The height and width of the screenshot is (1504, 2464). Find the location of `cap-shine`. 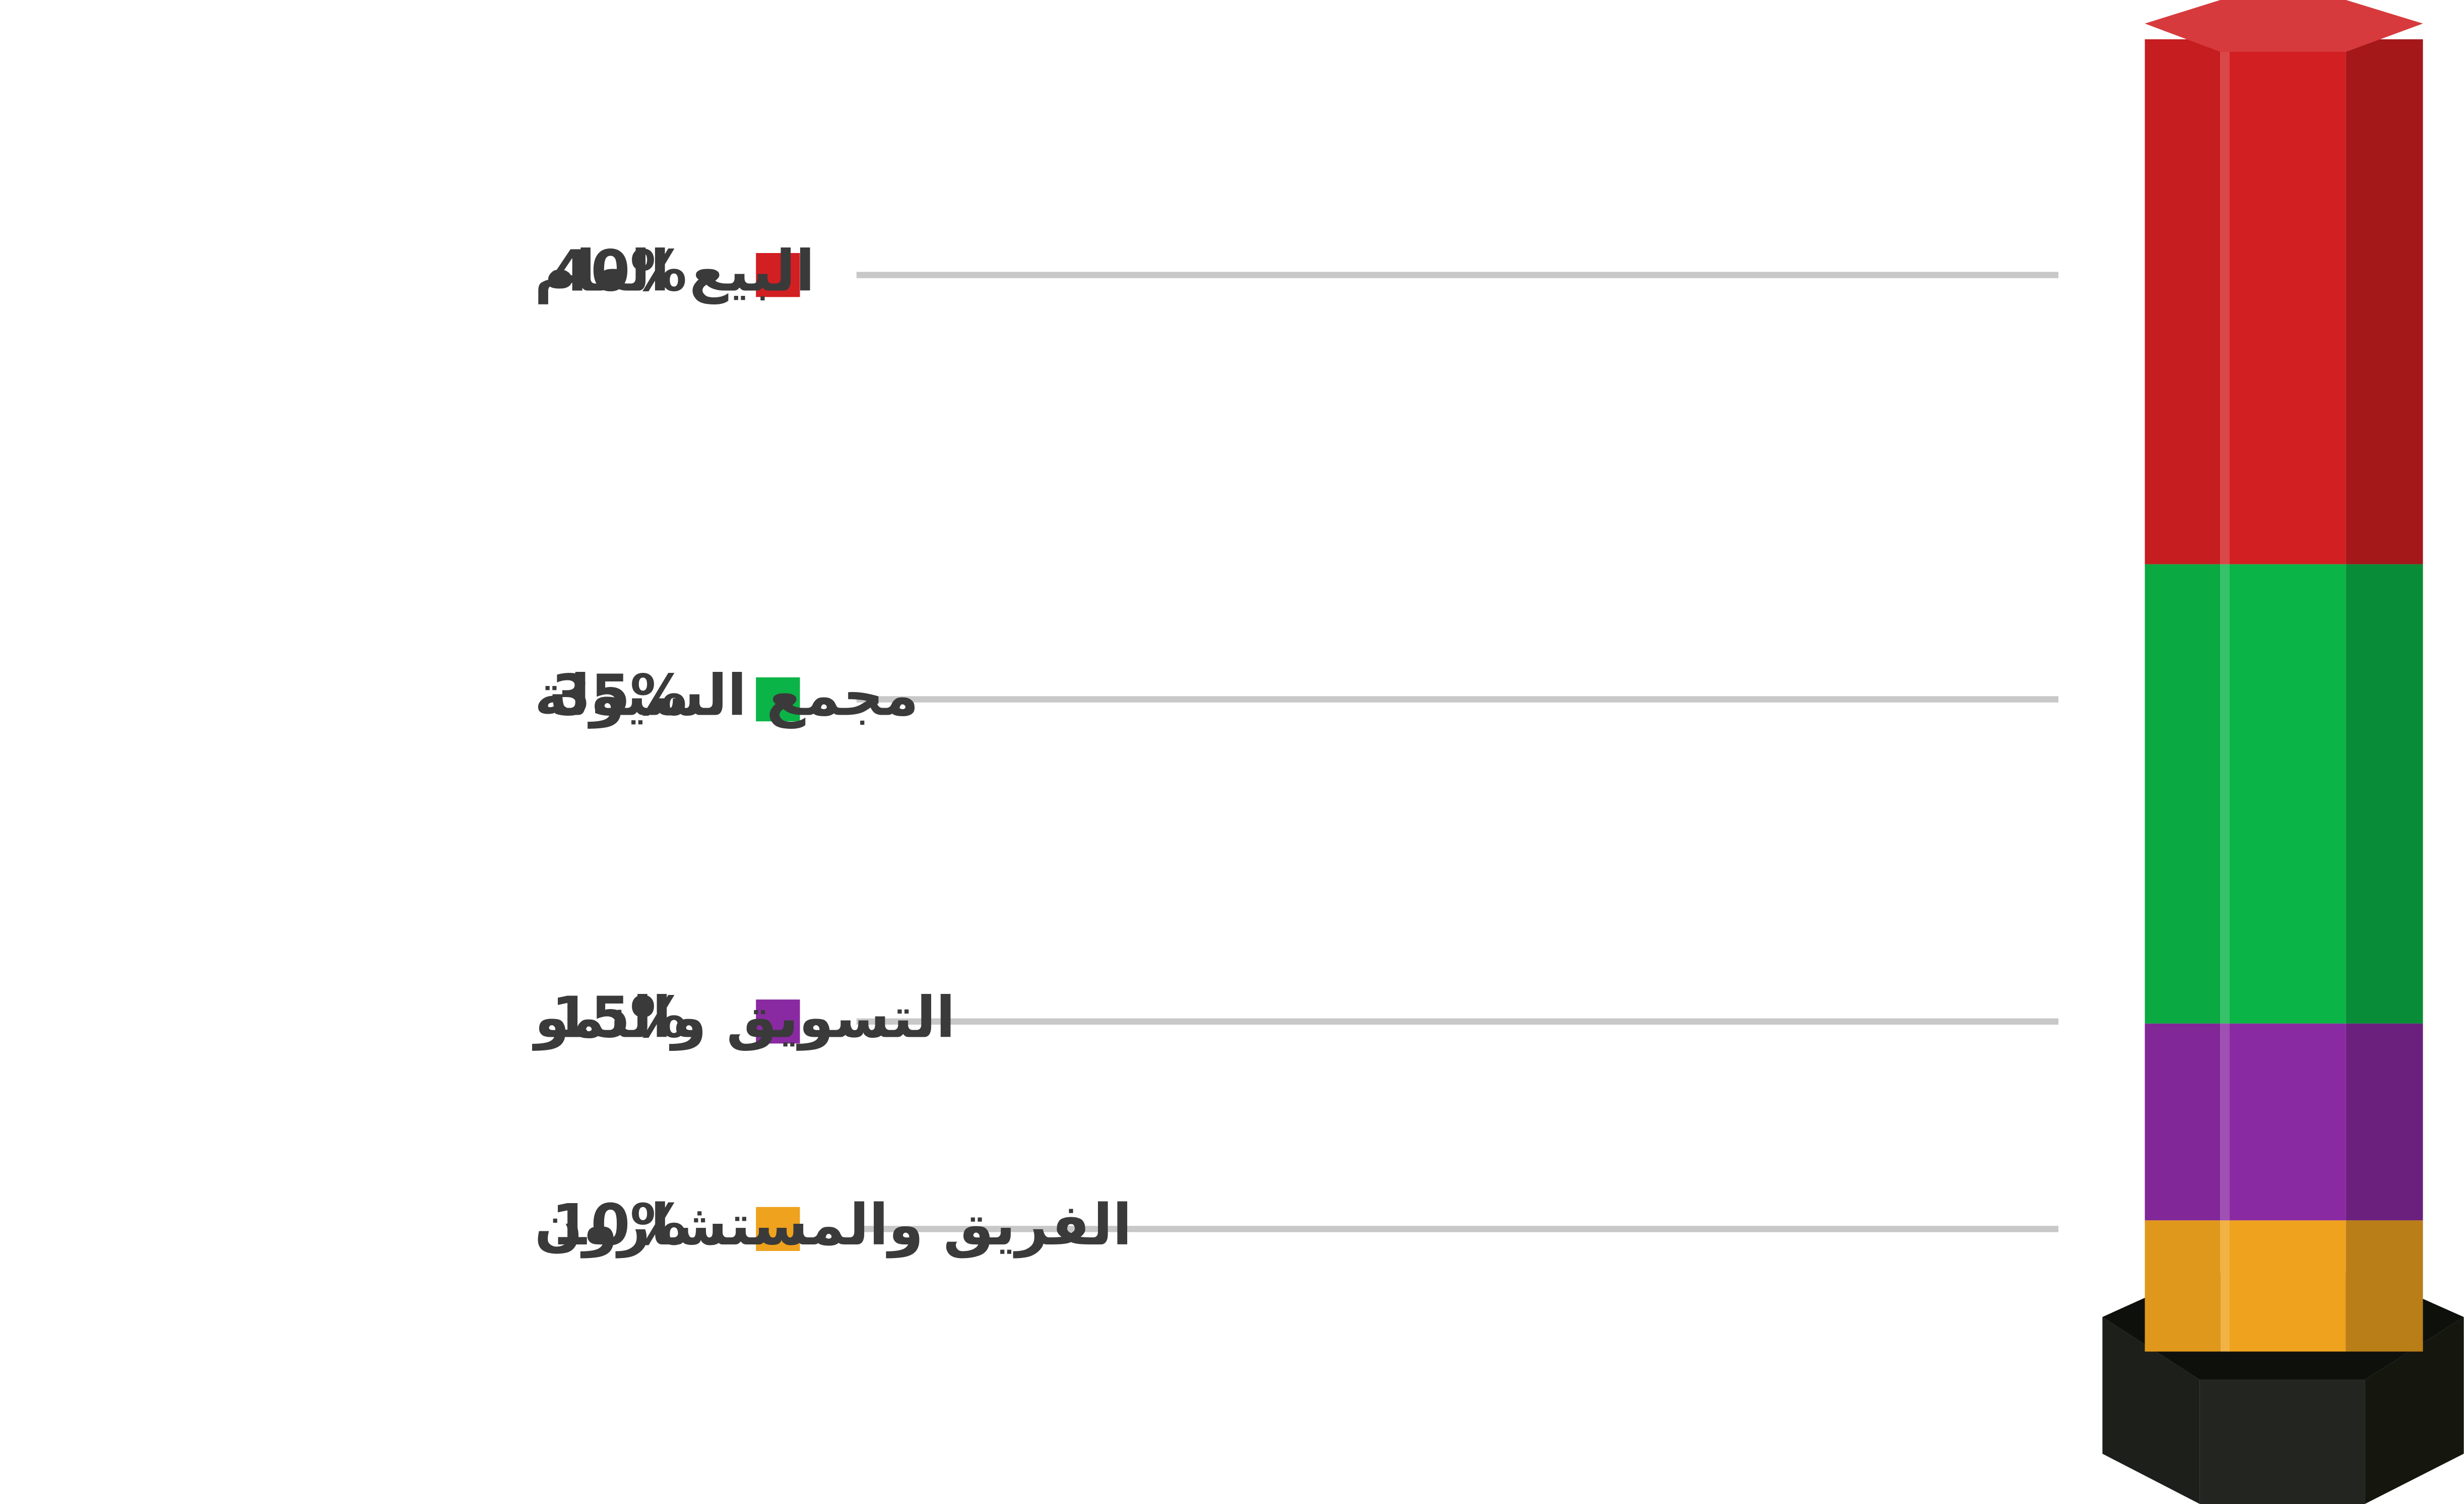

cap-shine is located at coordinates (2284, 26).